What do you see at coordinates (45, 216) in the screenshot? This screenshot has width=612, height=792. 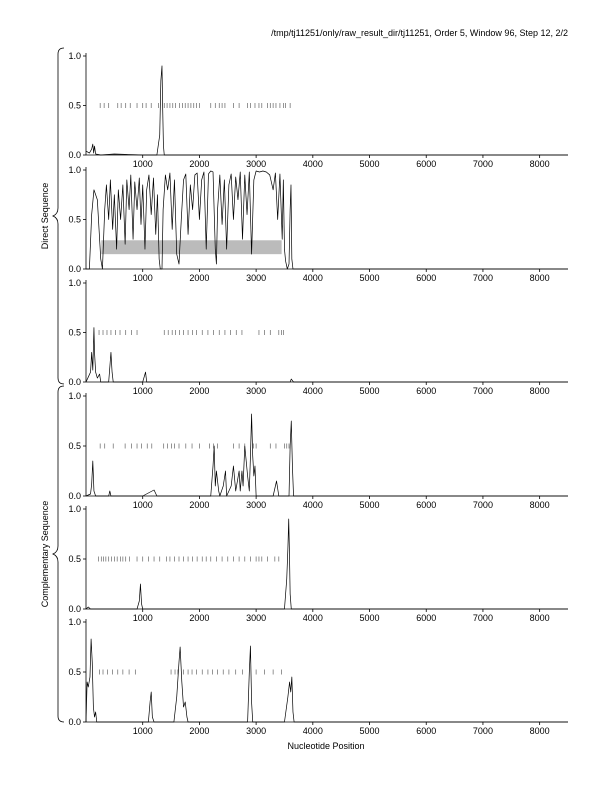 I see `group-label-direct: Direct Sequence` at bounding box center [45, 216].